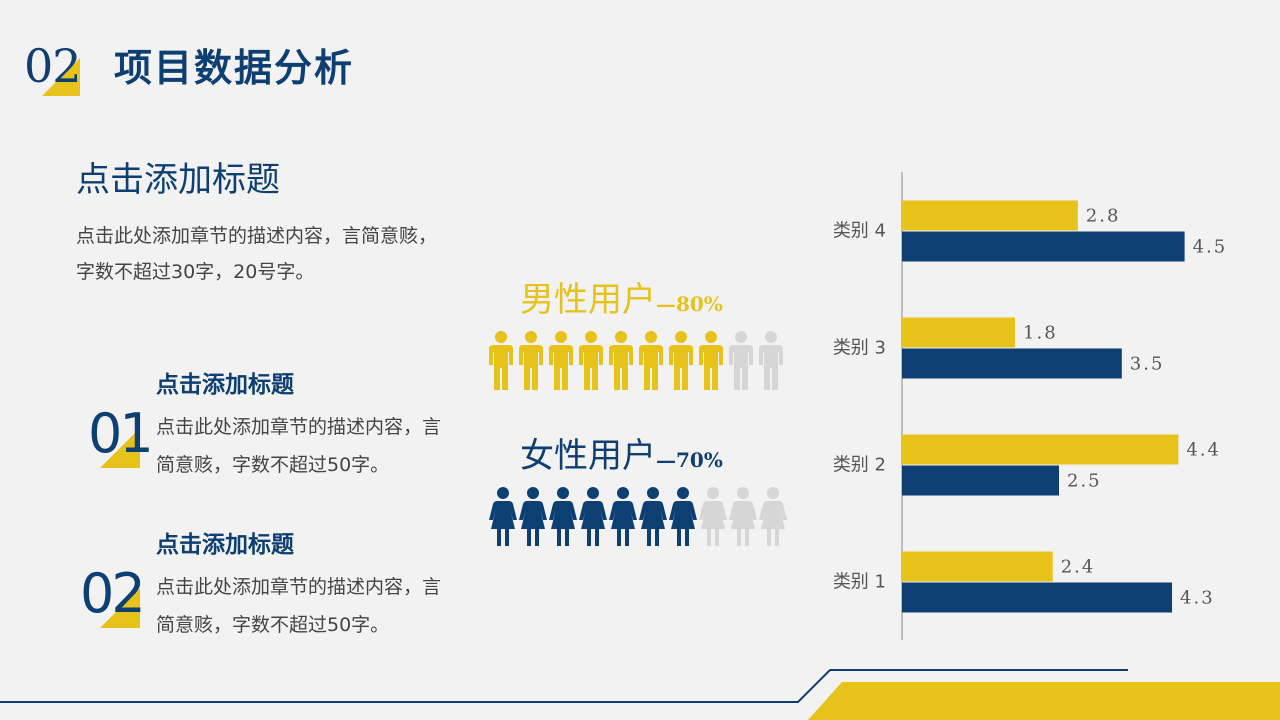 This screenshot has height=720, width=1280. What do you see at coordinates (120, 448) in the screenshot?
I see `item-1-accent-triangle` at bounding box center [120, 448].